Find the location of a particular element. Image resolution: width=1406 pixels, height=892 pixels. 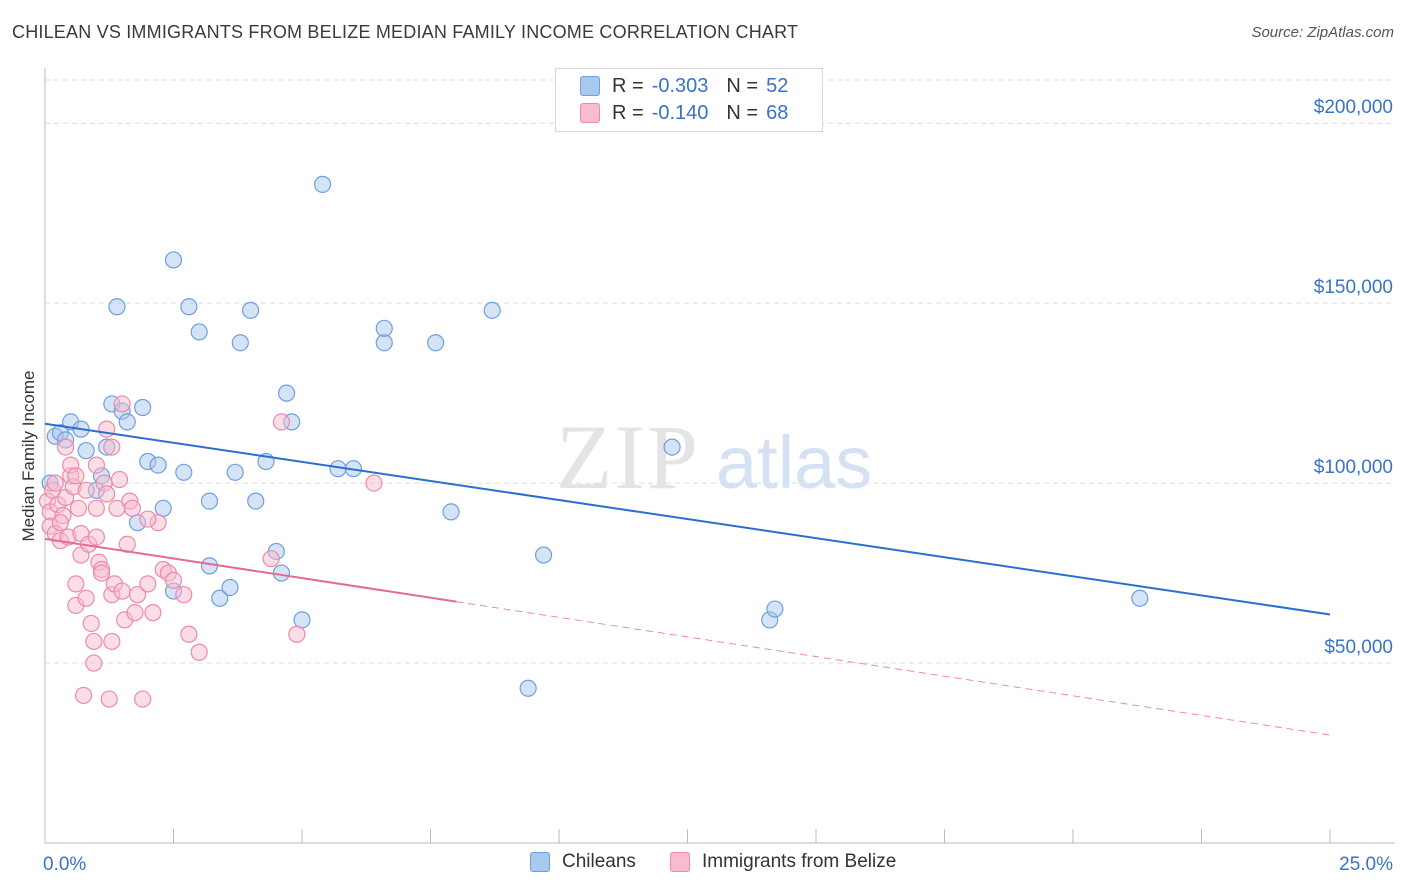

series-legend: Chileans Immigrants from Belize is located at coordinates (703, 864).